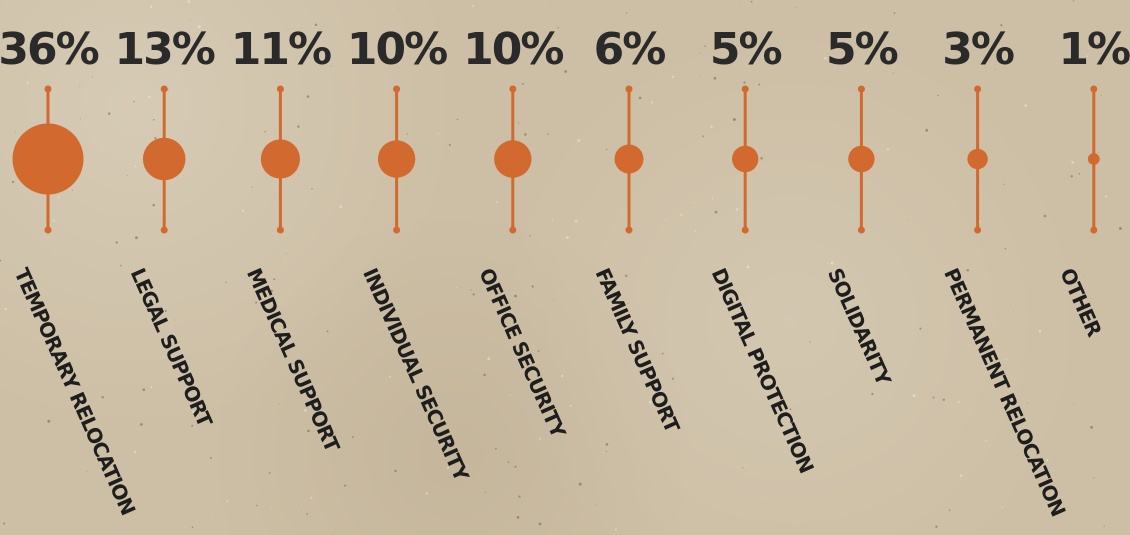  Describe the element at coordinates (978, 49) in the screenshot. I see `value-label: 3%` at that location.